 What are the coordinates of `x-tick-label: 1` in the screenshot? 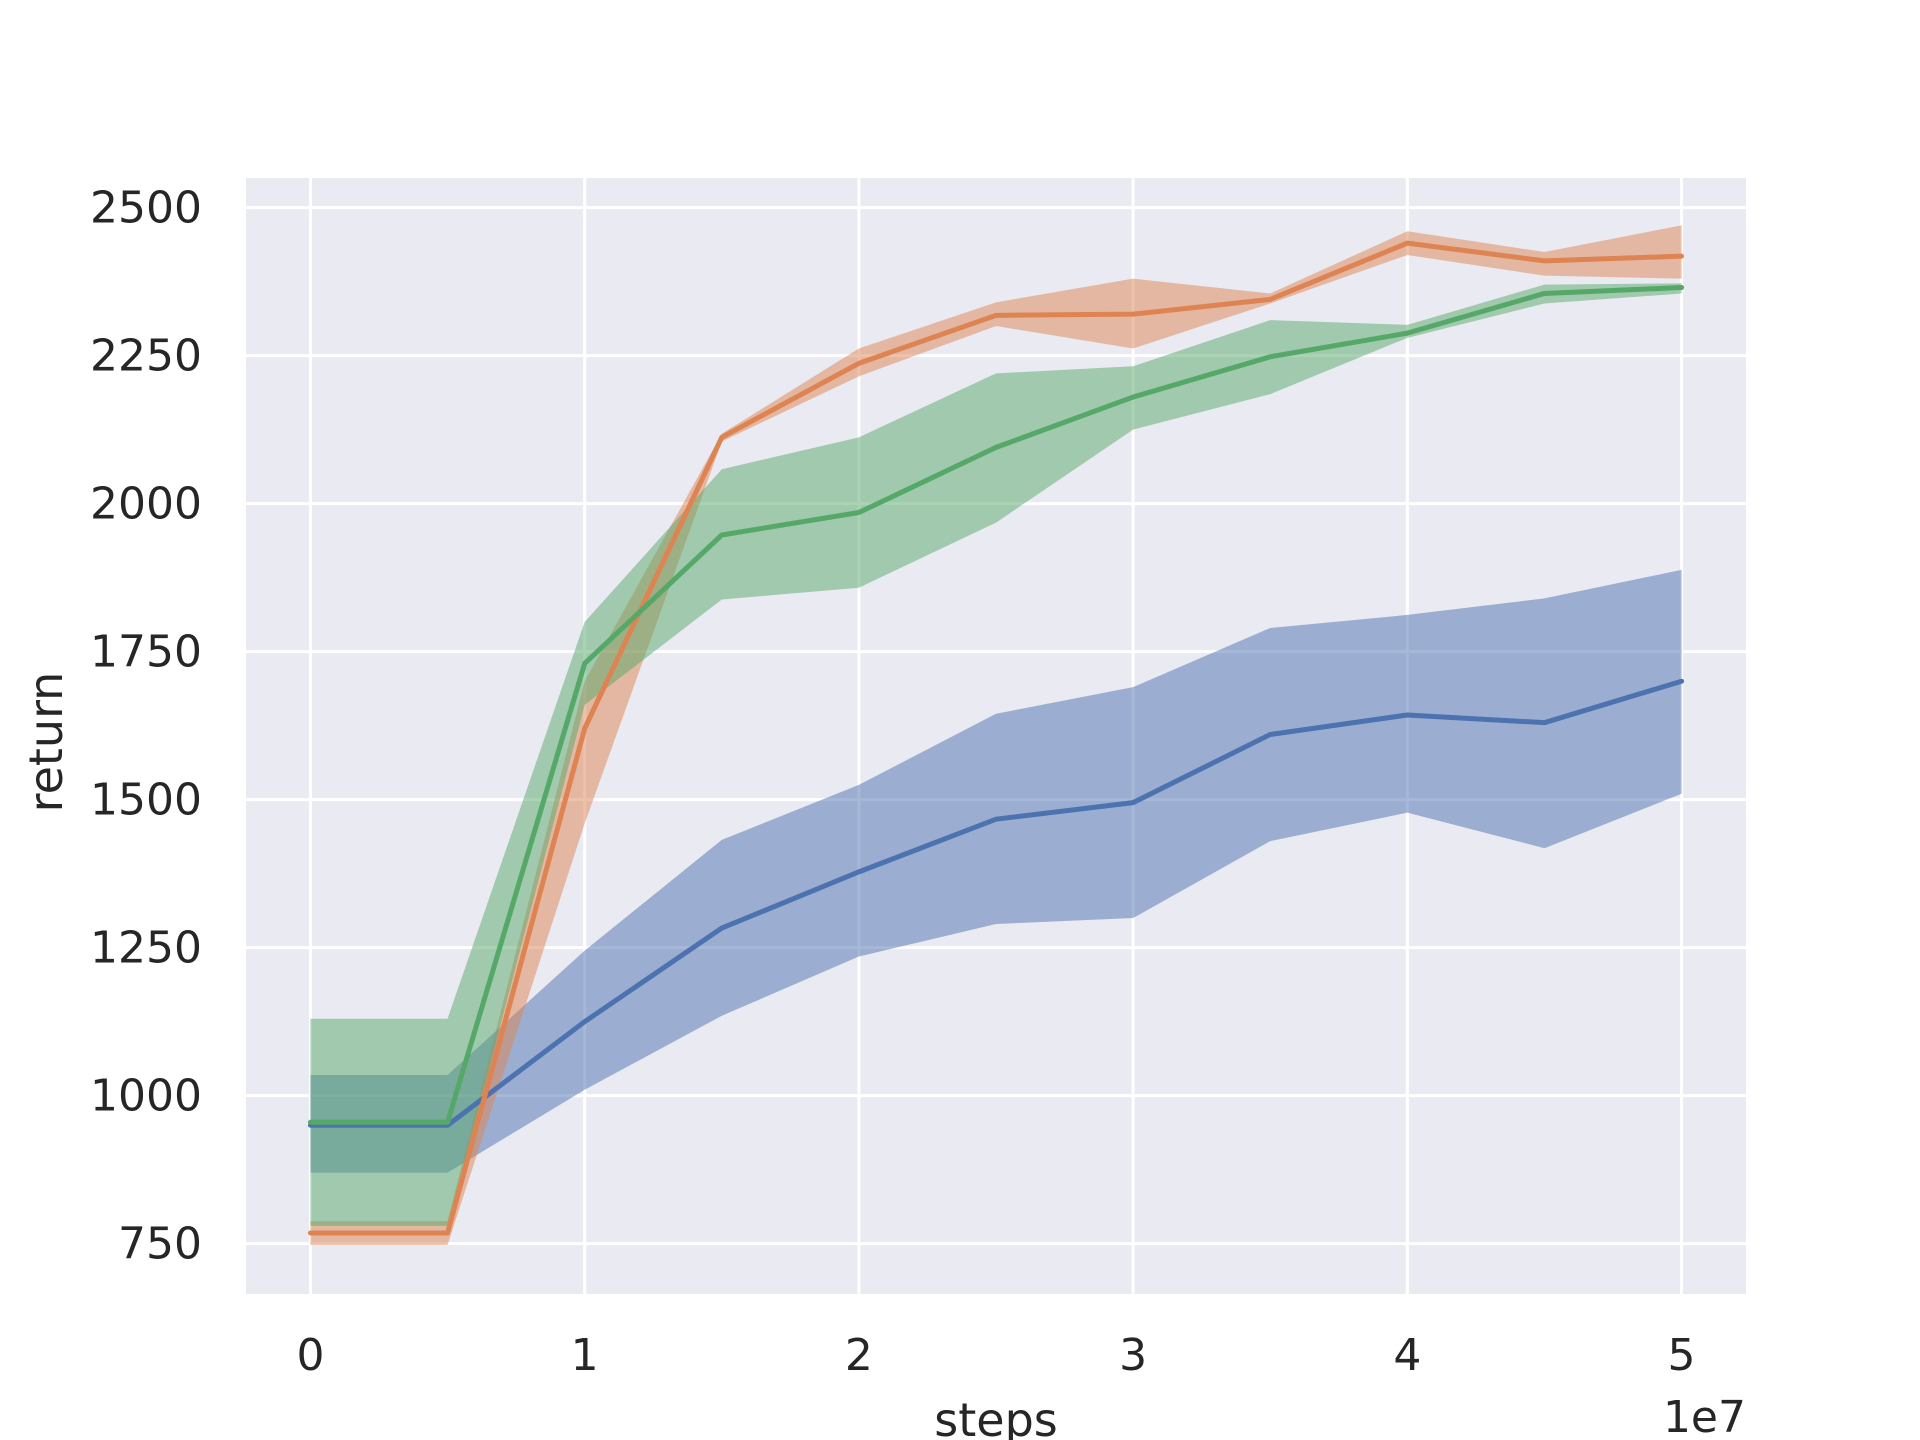 It's located at (585, 1355).